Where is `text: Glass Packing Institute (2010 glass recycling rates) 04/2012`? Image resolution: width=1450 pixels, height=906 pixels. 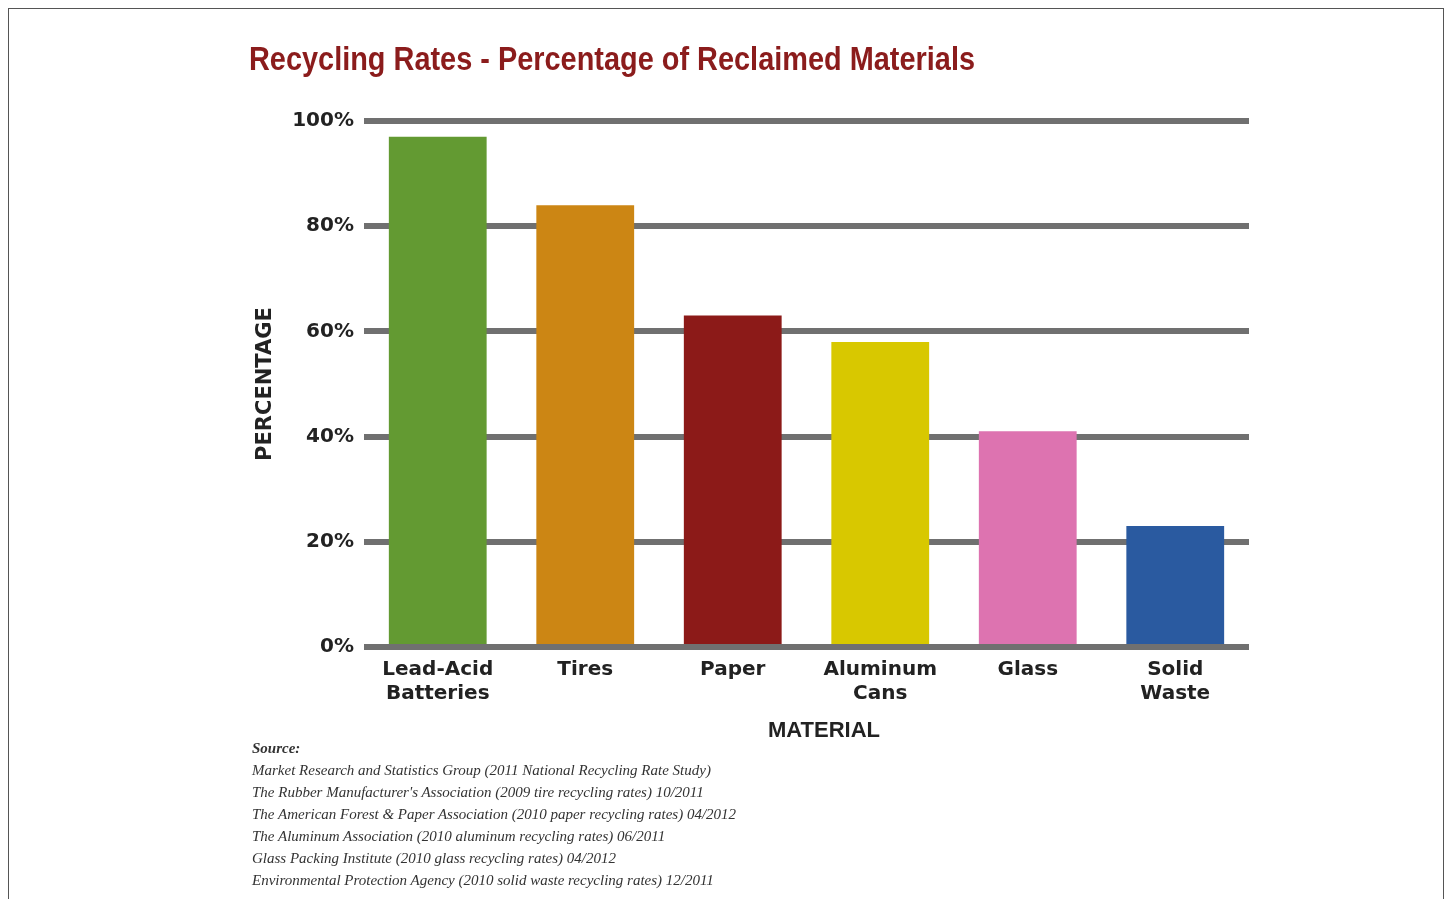
text: Glass Packing Institute (2010 glass recycling rates) 04/2012 is located at coordinates (434, 858).